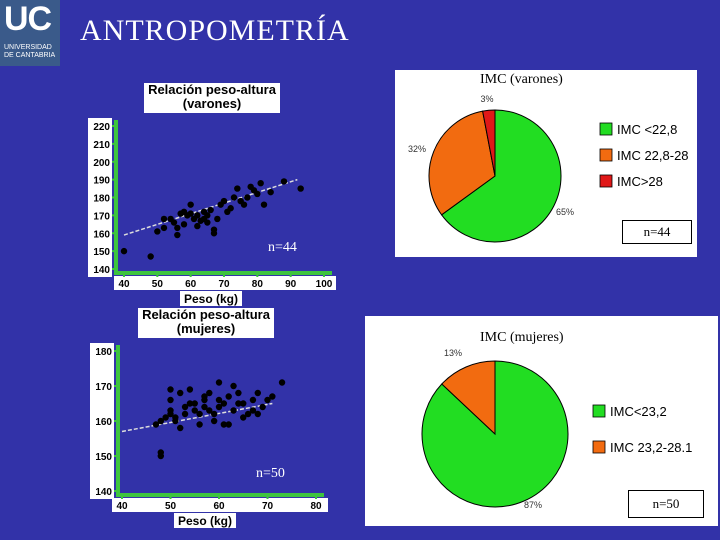 The width and height of the screenshot is (720, 540). I want to click on y-tick-label: 190, so click(101, 181).